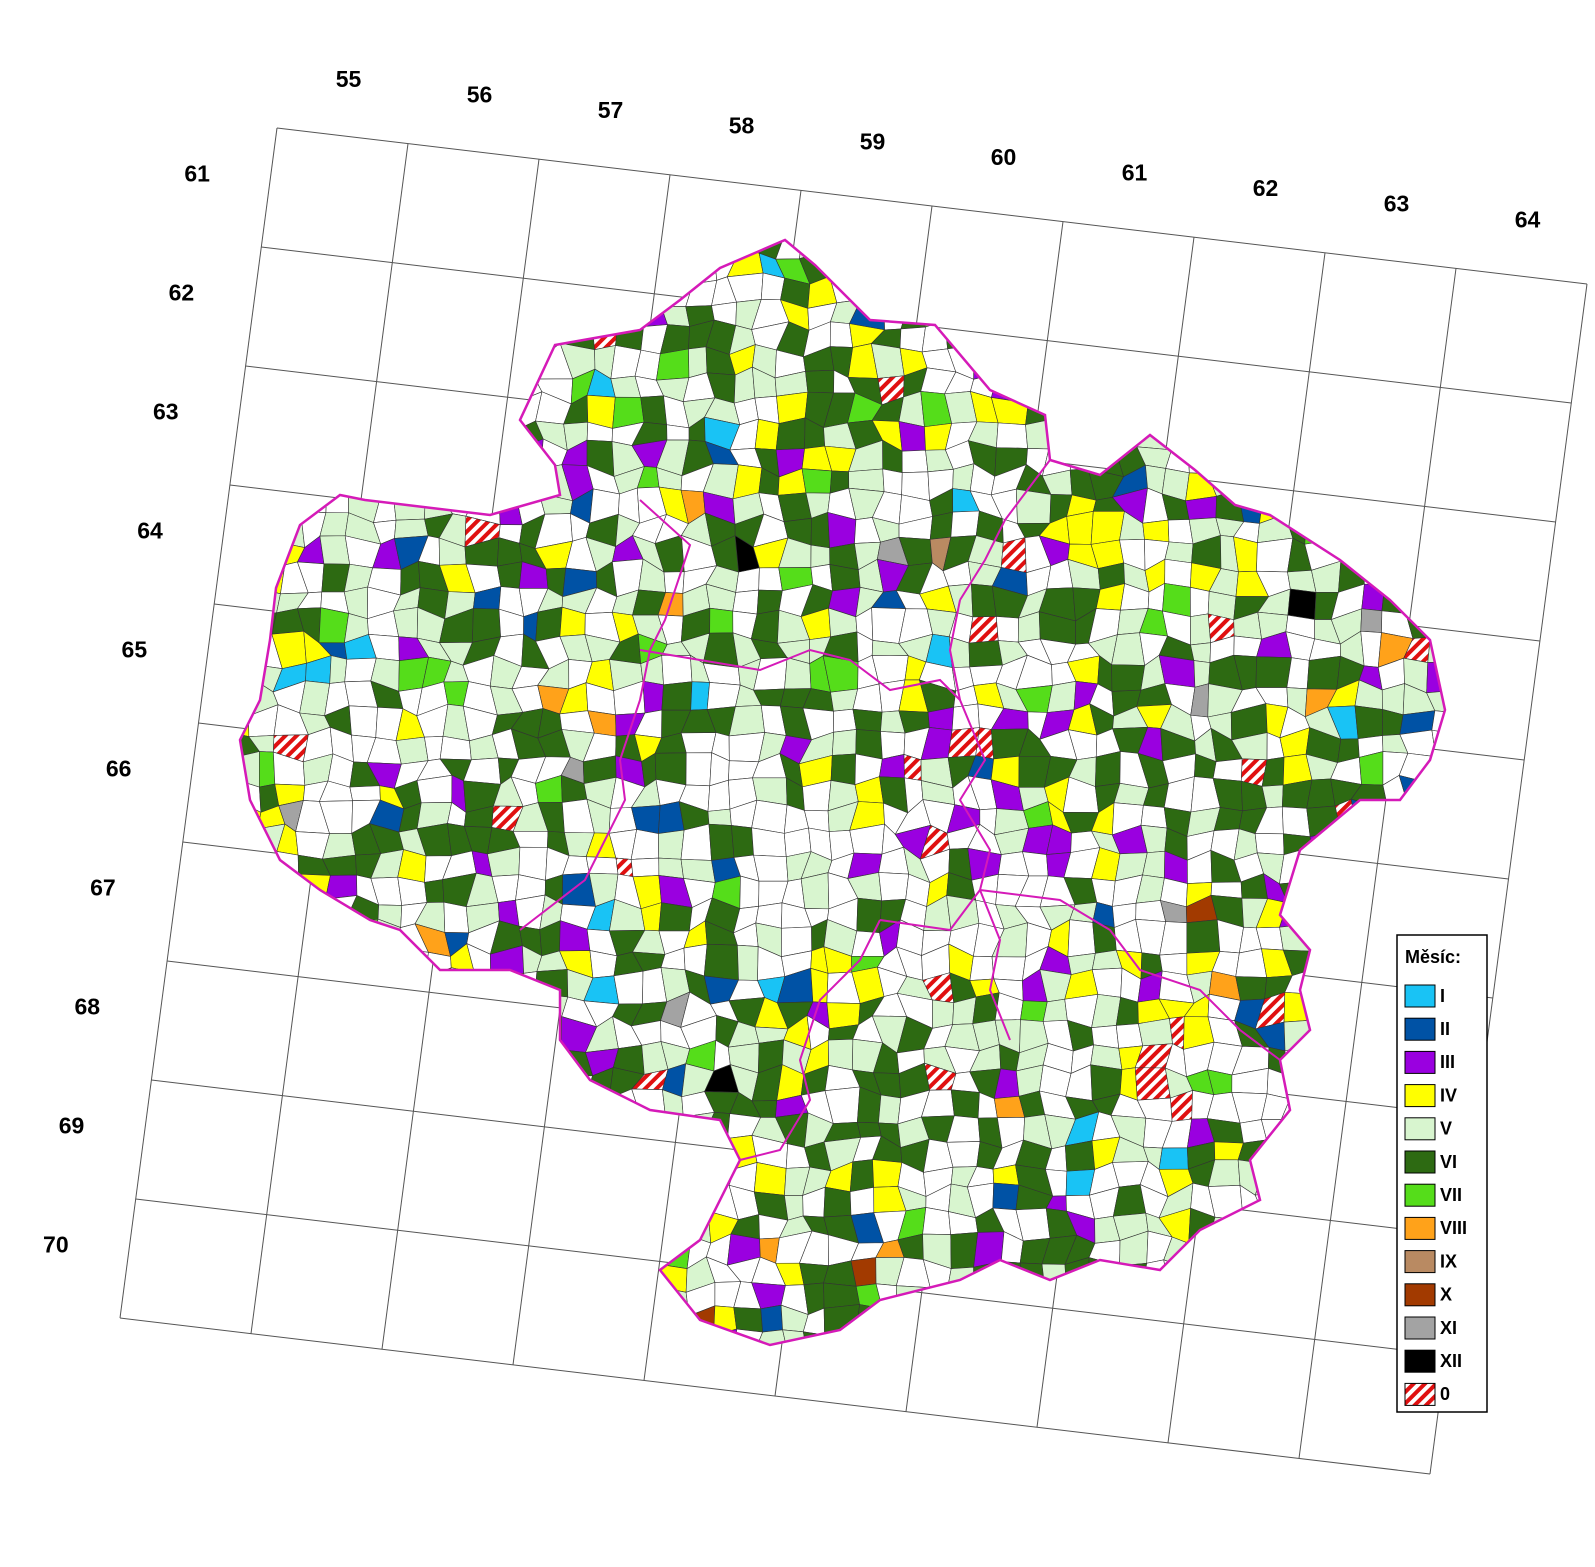  I want to click on column-label: 56, so click(480, 94).